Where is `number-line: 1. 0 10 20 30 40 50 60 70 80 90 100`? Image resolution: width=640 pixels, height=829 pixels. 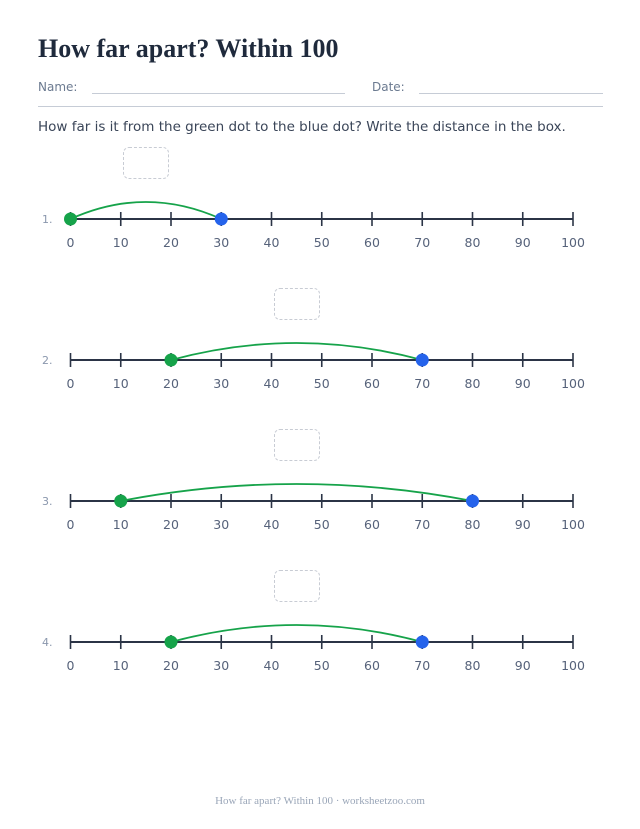 number-line: 1. 0 10 20 30 40 50 60 70 80 90 100 is located at coordinates (313, 225).